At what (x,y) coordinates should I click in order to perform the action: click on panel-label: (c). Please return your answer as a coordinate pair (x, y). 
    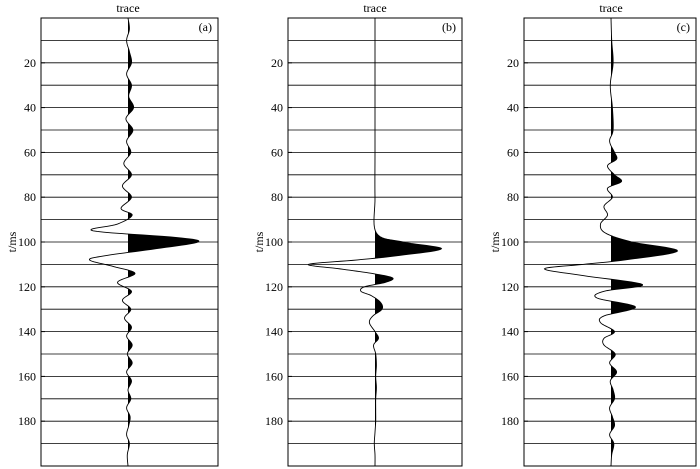
    Looking at the image, I should click on (683, 27).